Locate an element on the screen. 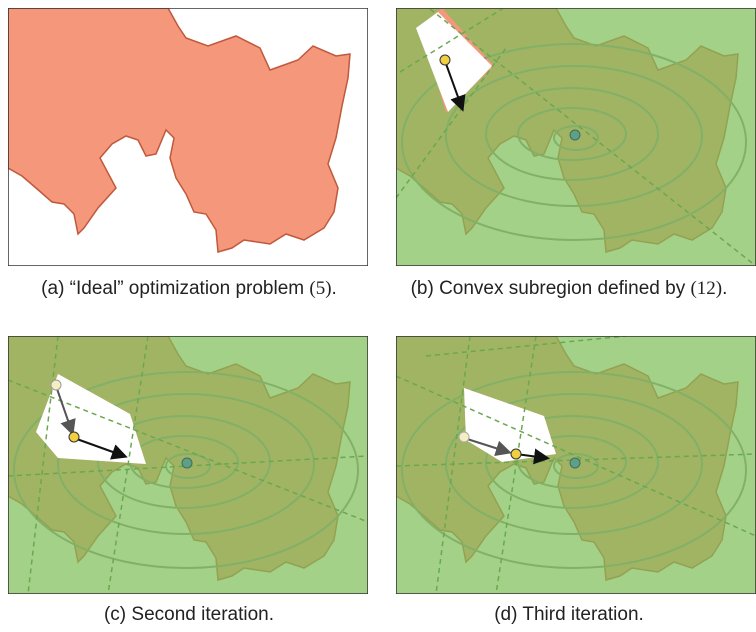 This screenshot has width=756, height=632. caption-b: (b) Convex subregion defined by (12). is located at coordinates (568, 289).